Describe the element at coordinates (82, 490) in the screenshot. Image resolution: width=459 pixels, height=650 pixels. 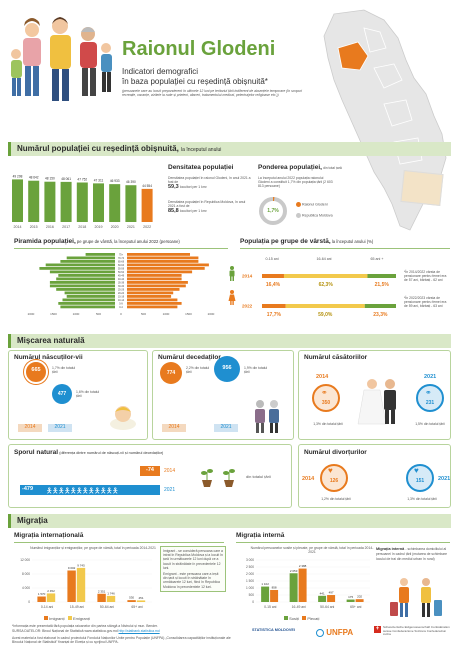
I see `natural-2021-people-icons: 🯅🯅🯅🯅🯅🯅🯅🯅🯅🯅🯅🯅` at that location.